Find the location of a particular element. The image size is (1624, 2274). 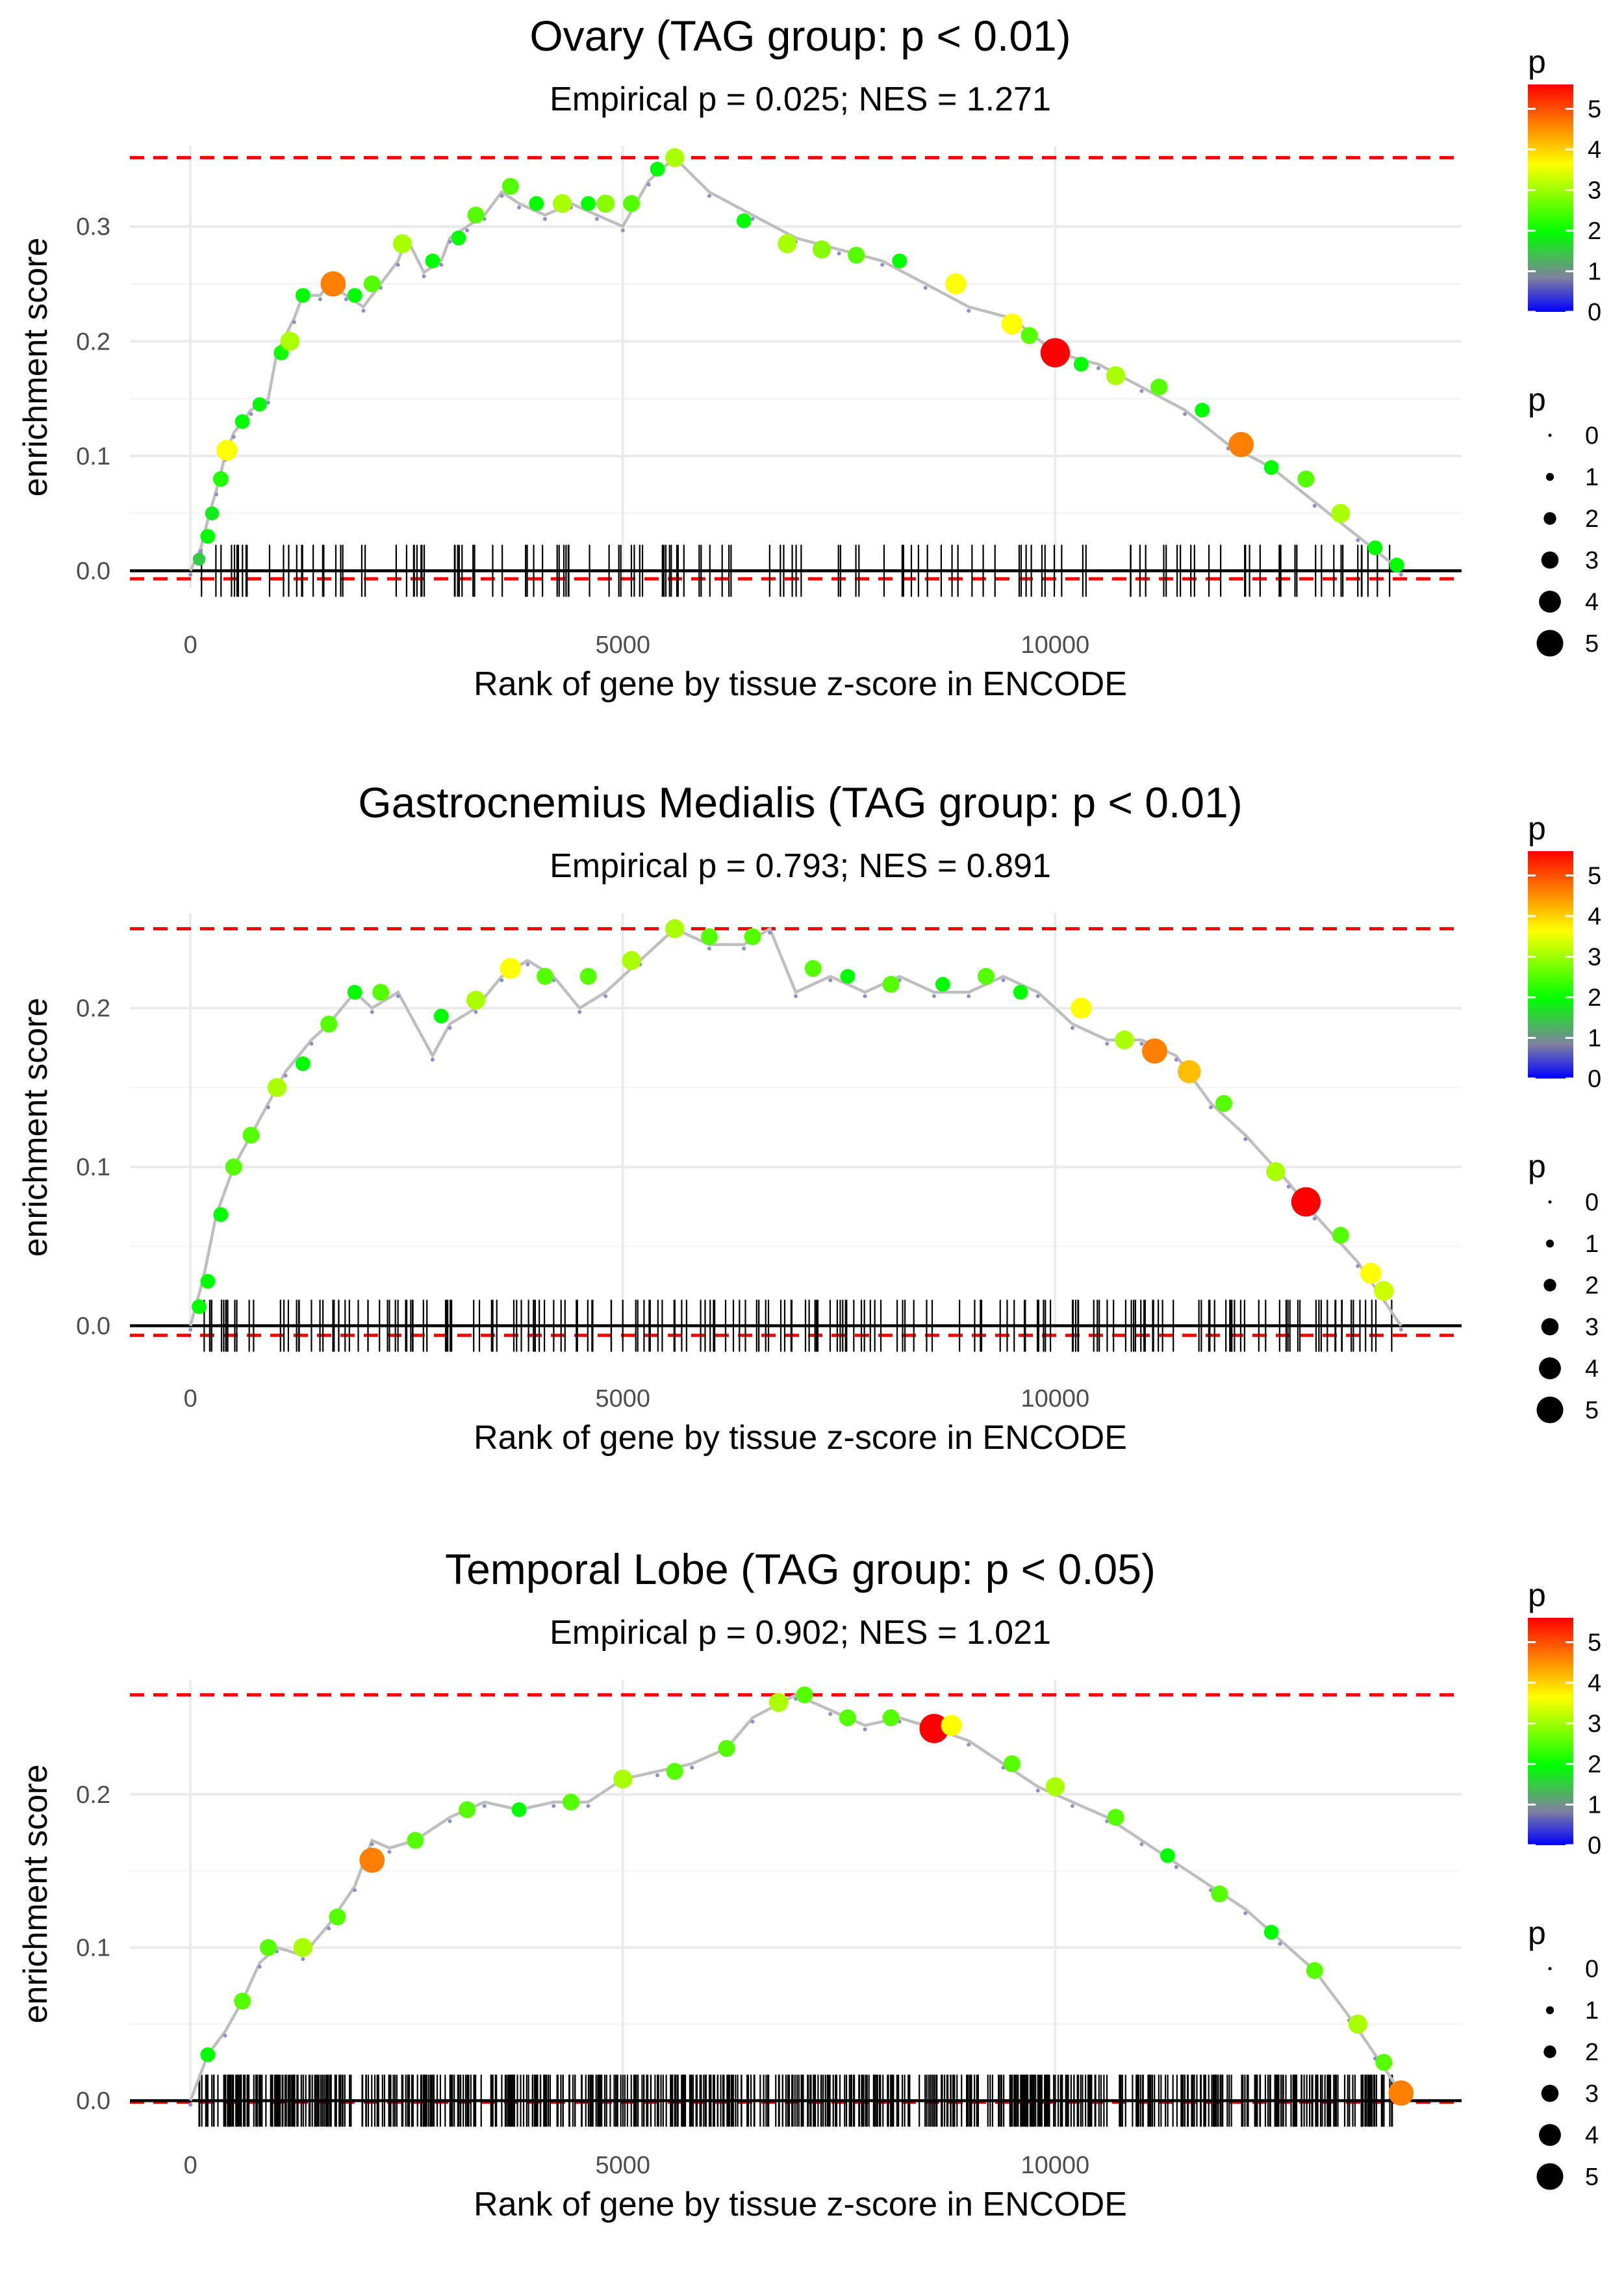

color-scale-label: 0 is located at coordinates (1594, 1845).